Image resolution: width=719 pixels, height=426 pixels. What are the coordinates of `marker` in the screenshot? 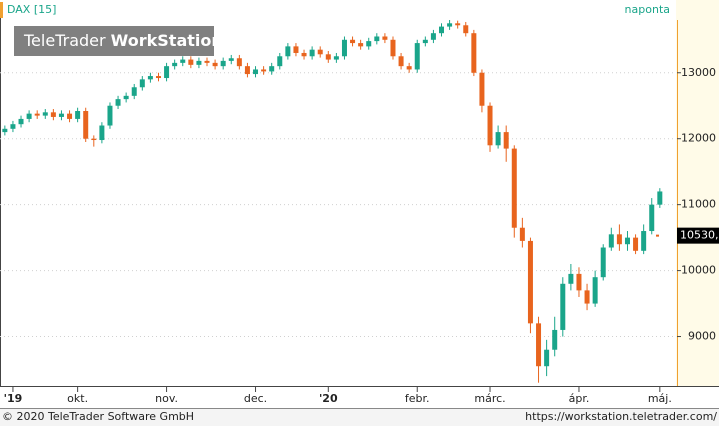 It's located at (1, 10).